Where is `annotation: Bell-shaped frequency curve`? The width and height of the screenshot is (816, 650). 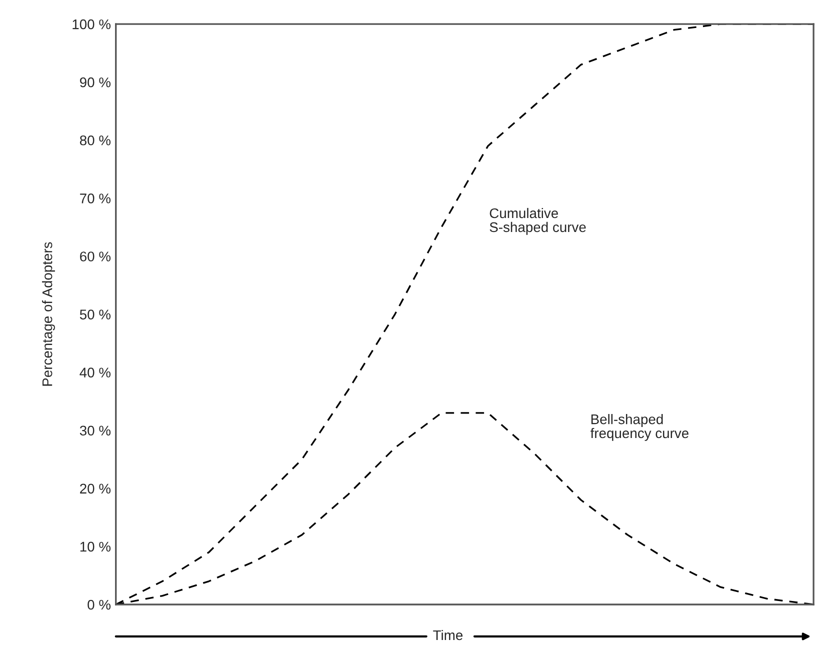
annotation: Bell-shaped frequency curve is located at coordinates (639, 427).